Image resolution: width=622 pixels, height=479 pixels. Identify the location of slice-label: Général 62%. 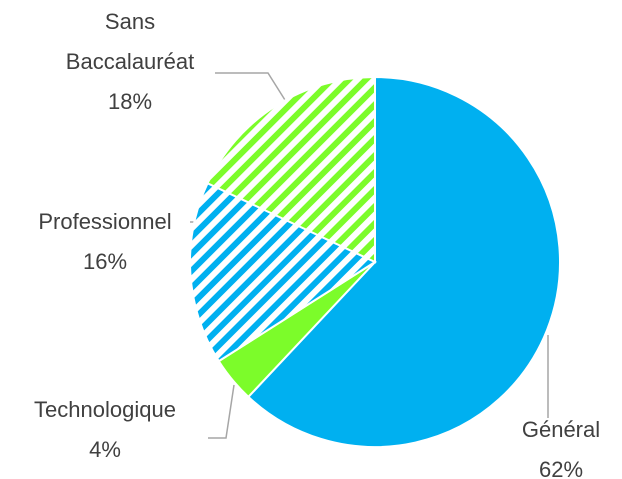
(561, 444).